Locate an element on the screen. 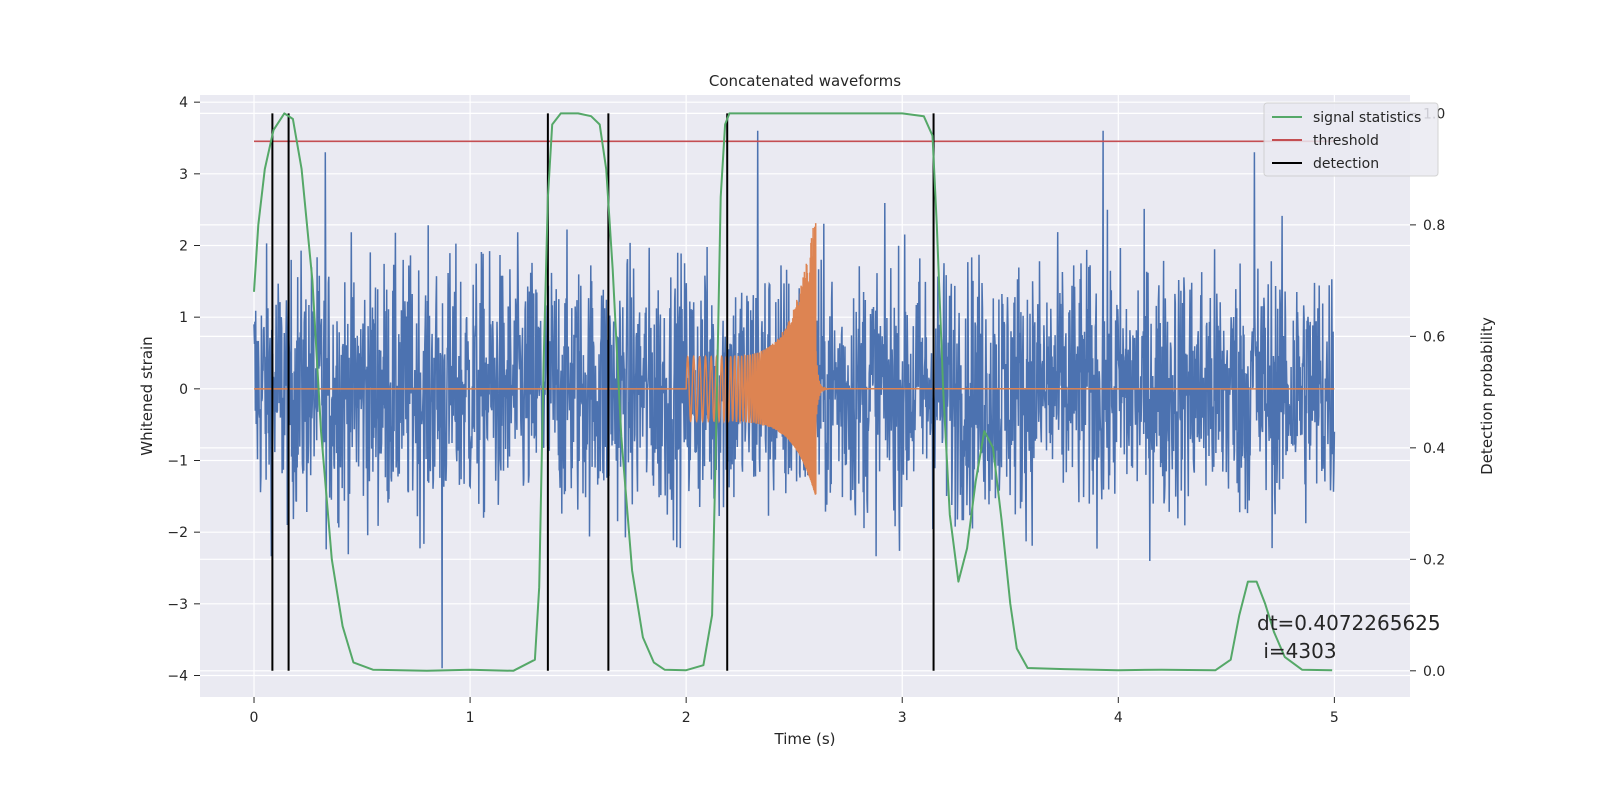 The height and width of the screenshot is (800, 1600). y-tick-label: −2 is located at coordinates (177, 533).